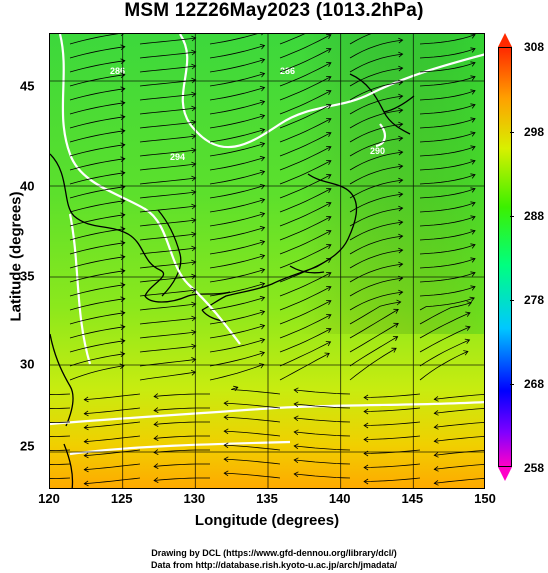  What do you see at coordinates (505, 474) in the screenshot?
I see `colorbar-min-triangle` at bounding box center [505, 474].